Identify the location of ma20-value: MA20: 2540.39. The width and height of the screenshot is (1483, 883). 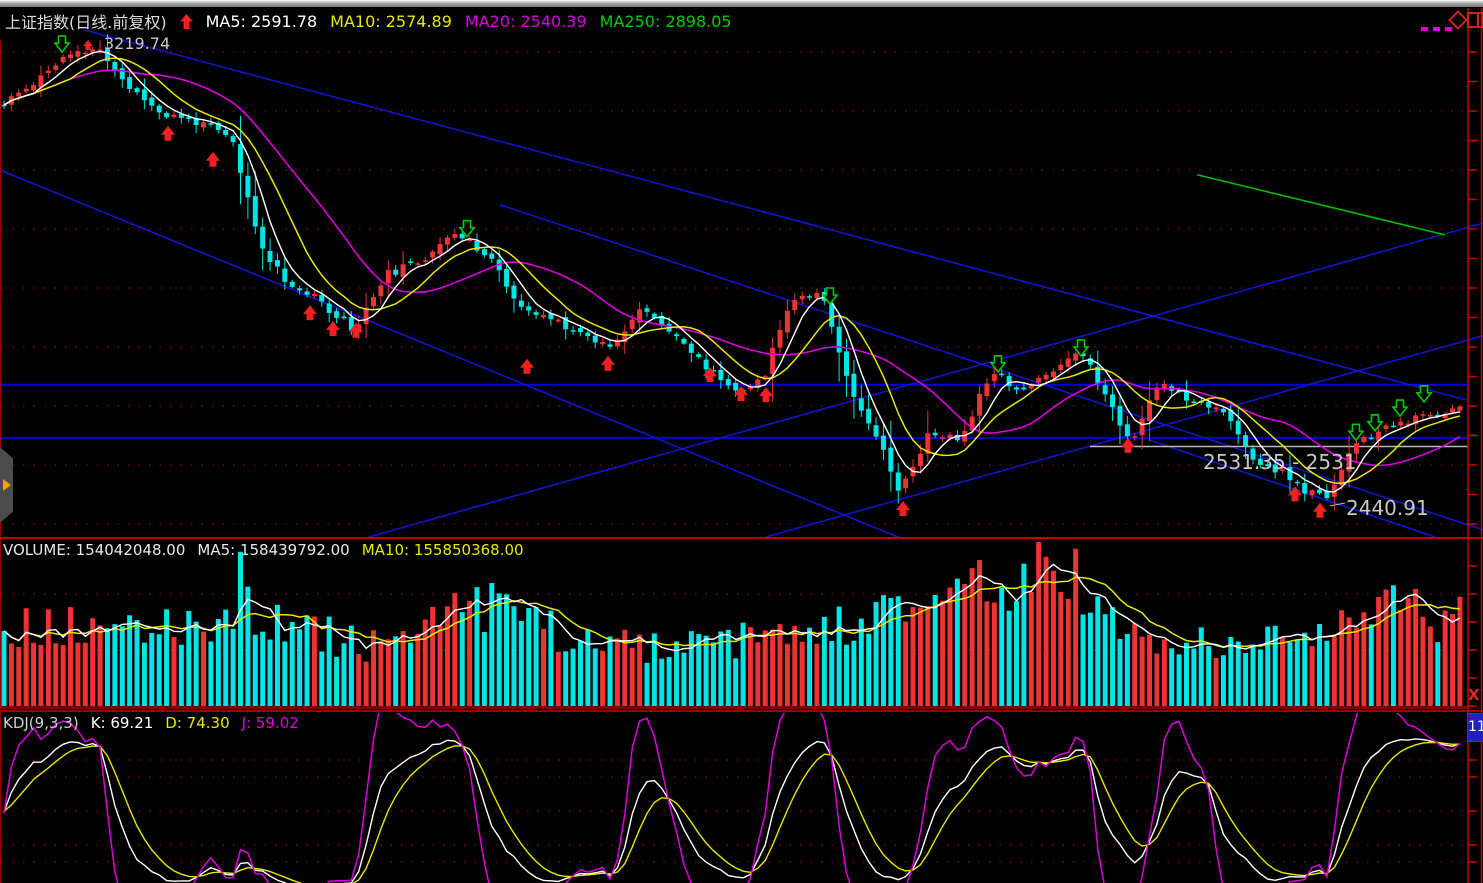
(525, 21).